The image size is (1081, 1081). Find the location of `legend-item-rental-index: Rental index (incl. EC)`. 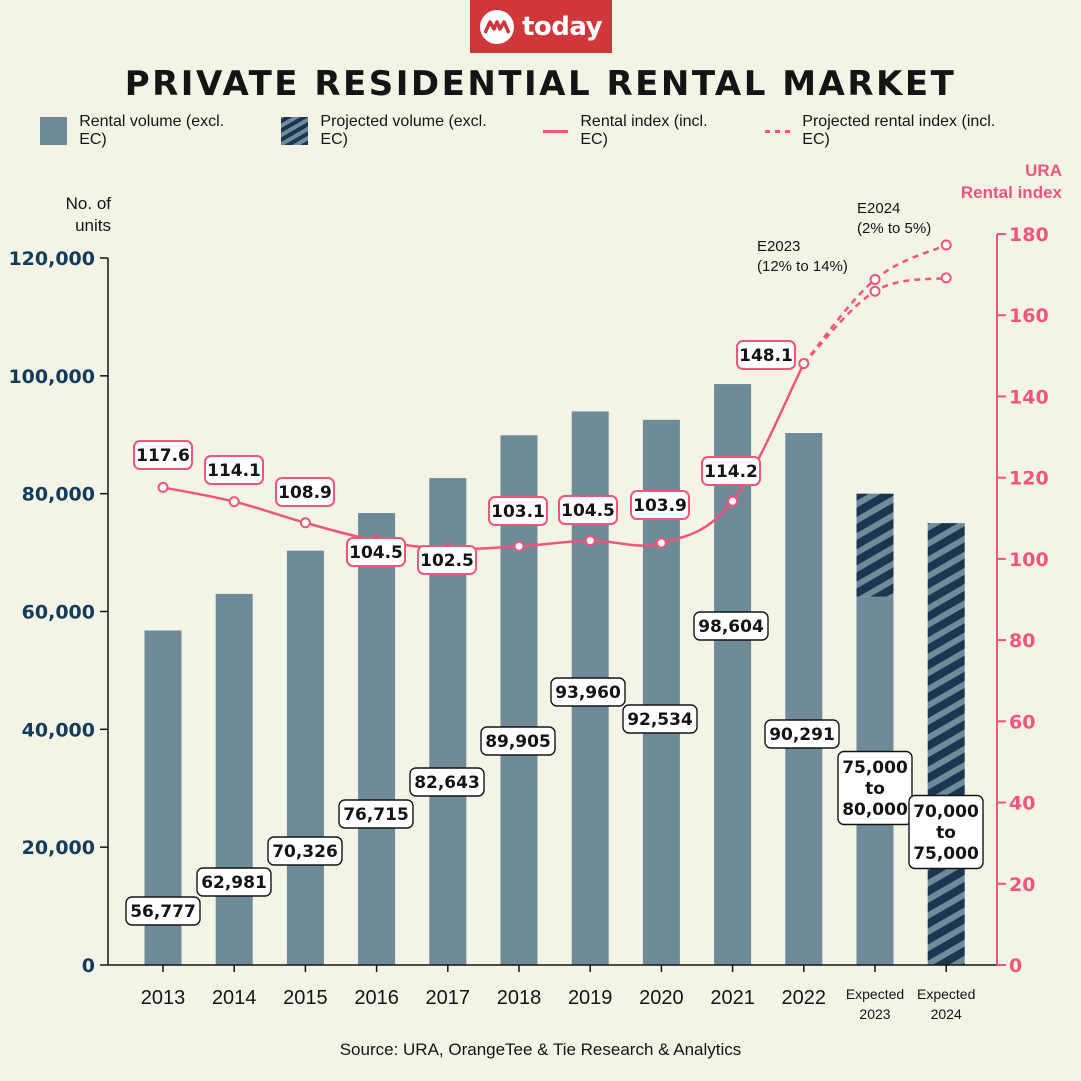

legend-item-rental-index: Rental index (incl. EC) is located at coordinates (639, 131).